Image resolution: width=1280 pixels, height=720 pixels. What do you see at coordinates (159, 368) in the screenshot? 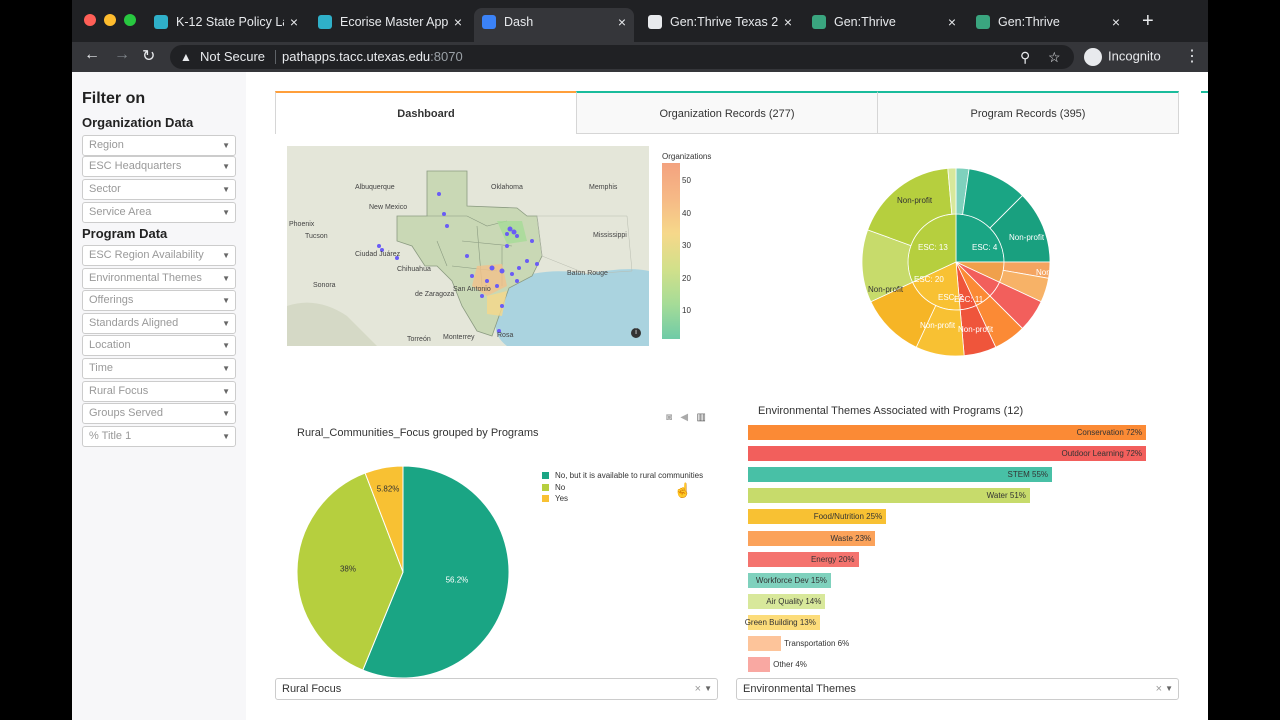
I see `filter-dropdown: Time ▼` at bounding box center [159, 368].